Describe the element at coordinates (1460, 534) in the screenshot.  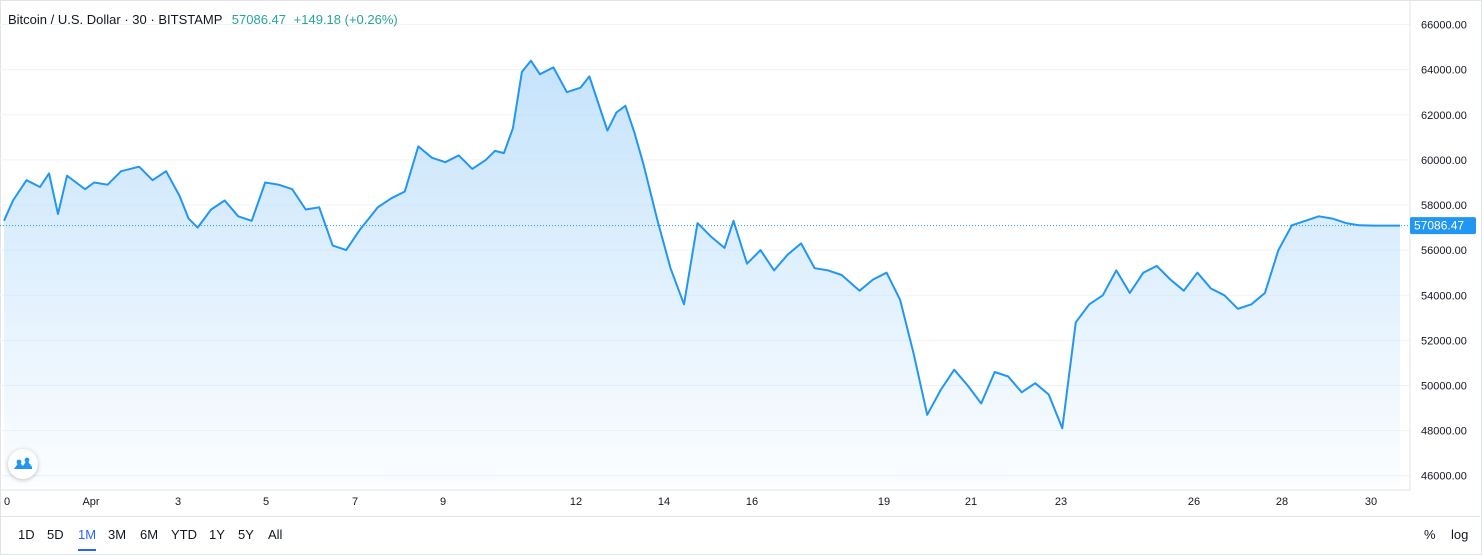
I see `log-scale-toggle: log` at that location.